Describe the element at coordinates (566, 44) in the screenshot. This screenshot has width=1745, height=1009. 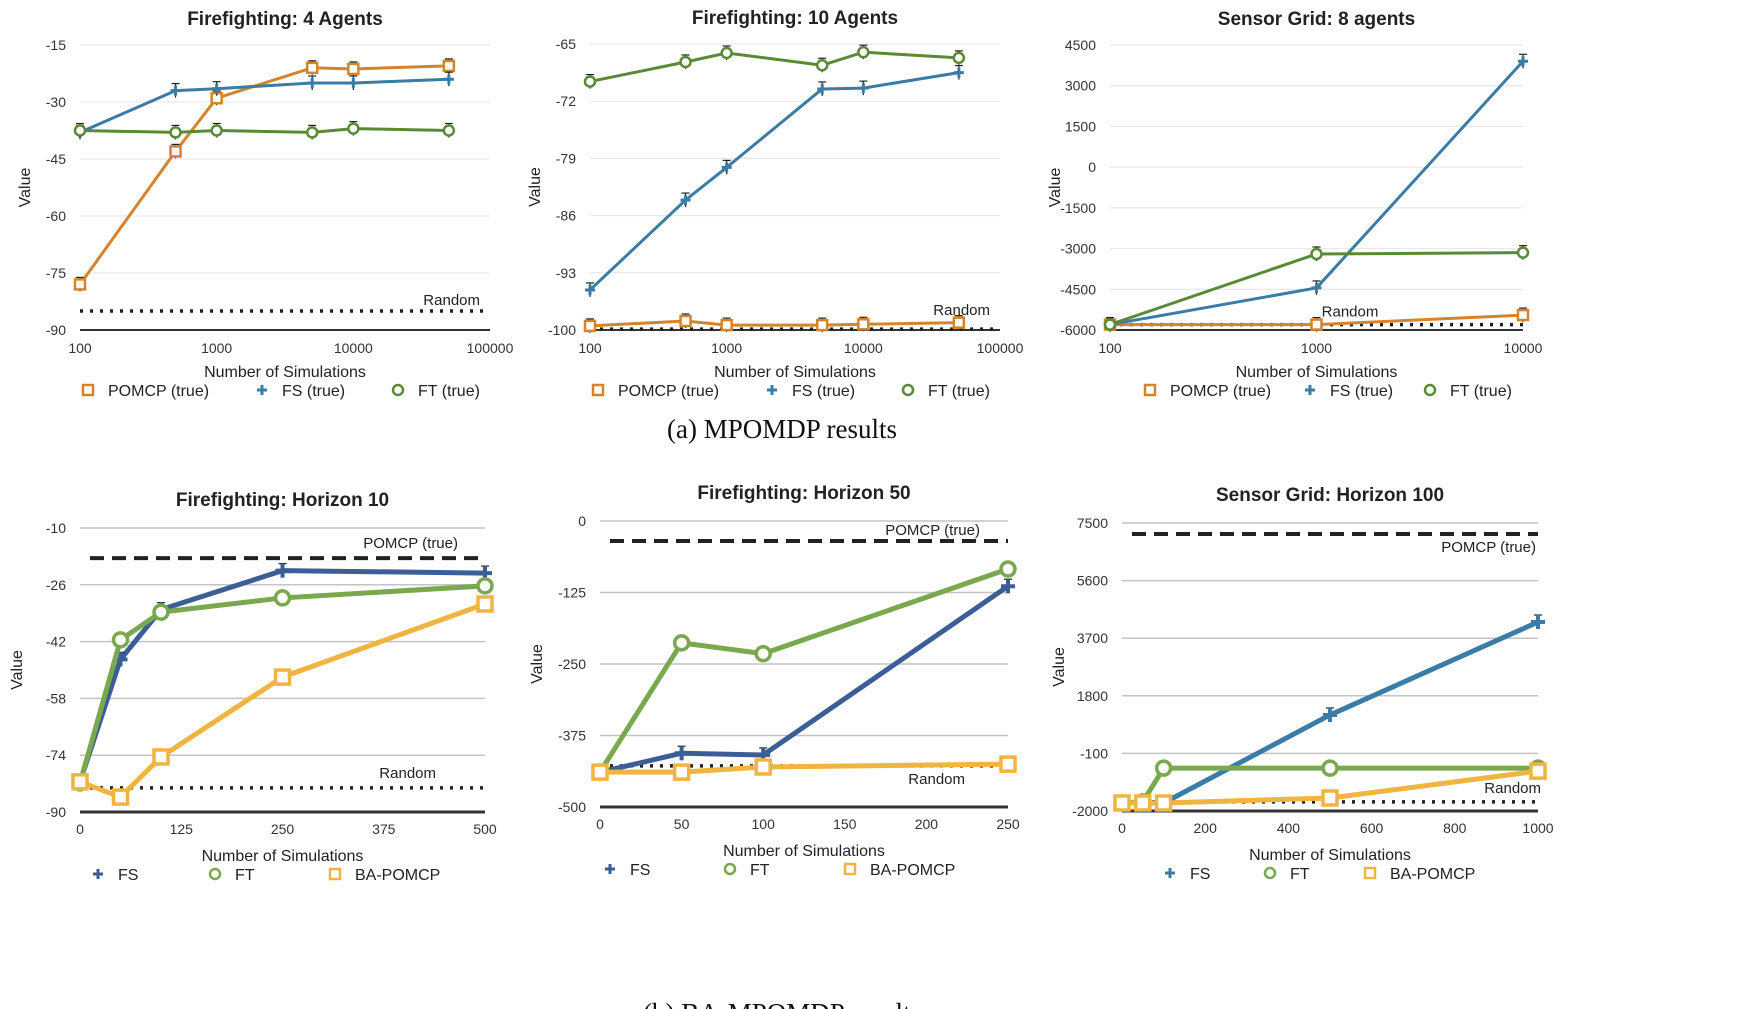
I see `y-tick-label: -65` at that location.